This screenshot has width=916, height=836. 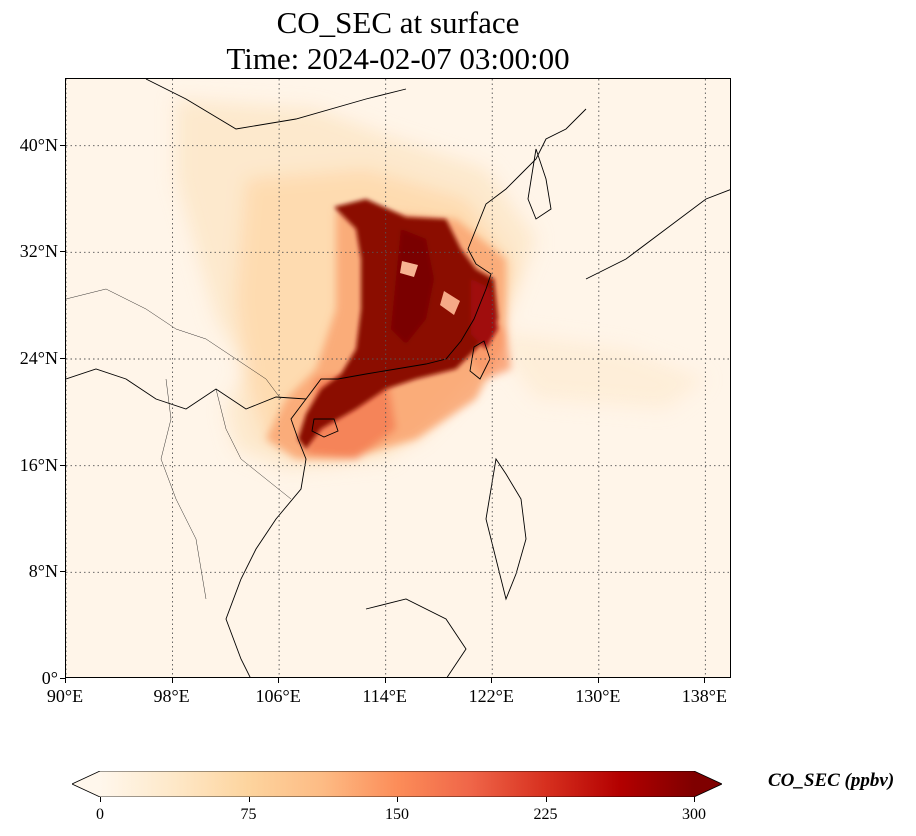 I want to click on colorbar-min-extend, so click(x=86, y=784).